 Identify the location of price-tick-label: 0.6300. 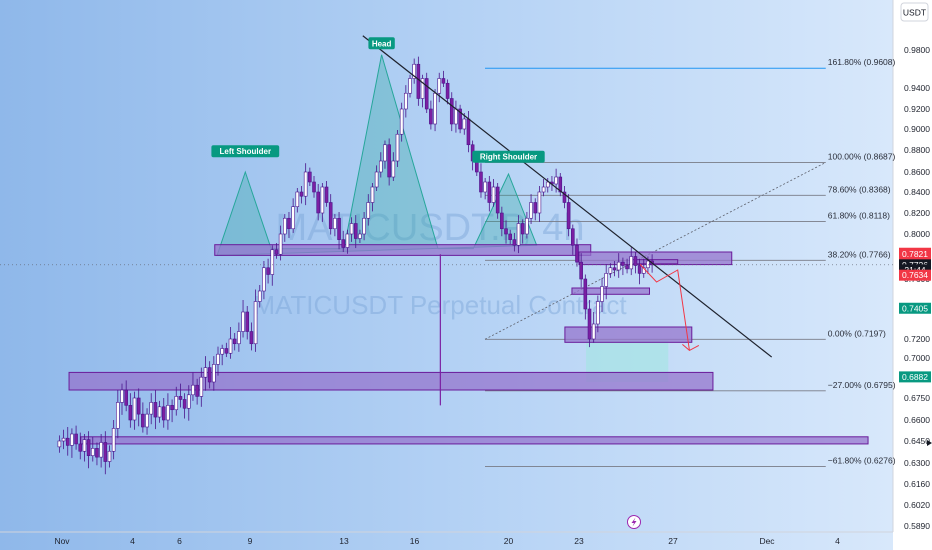
(917, 463).